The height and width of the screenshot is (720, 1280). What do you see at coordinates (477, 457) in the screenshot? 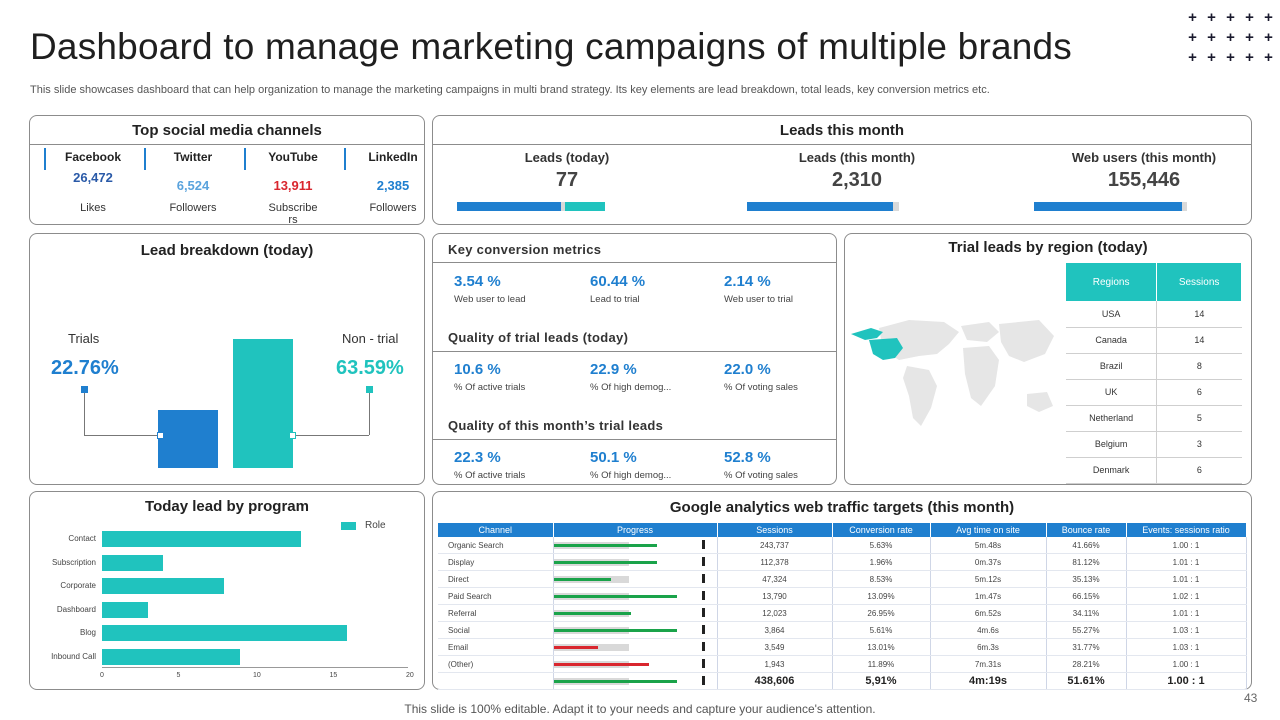
I see `metric-value: 22.3 %` at bounding box center [477, 457].